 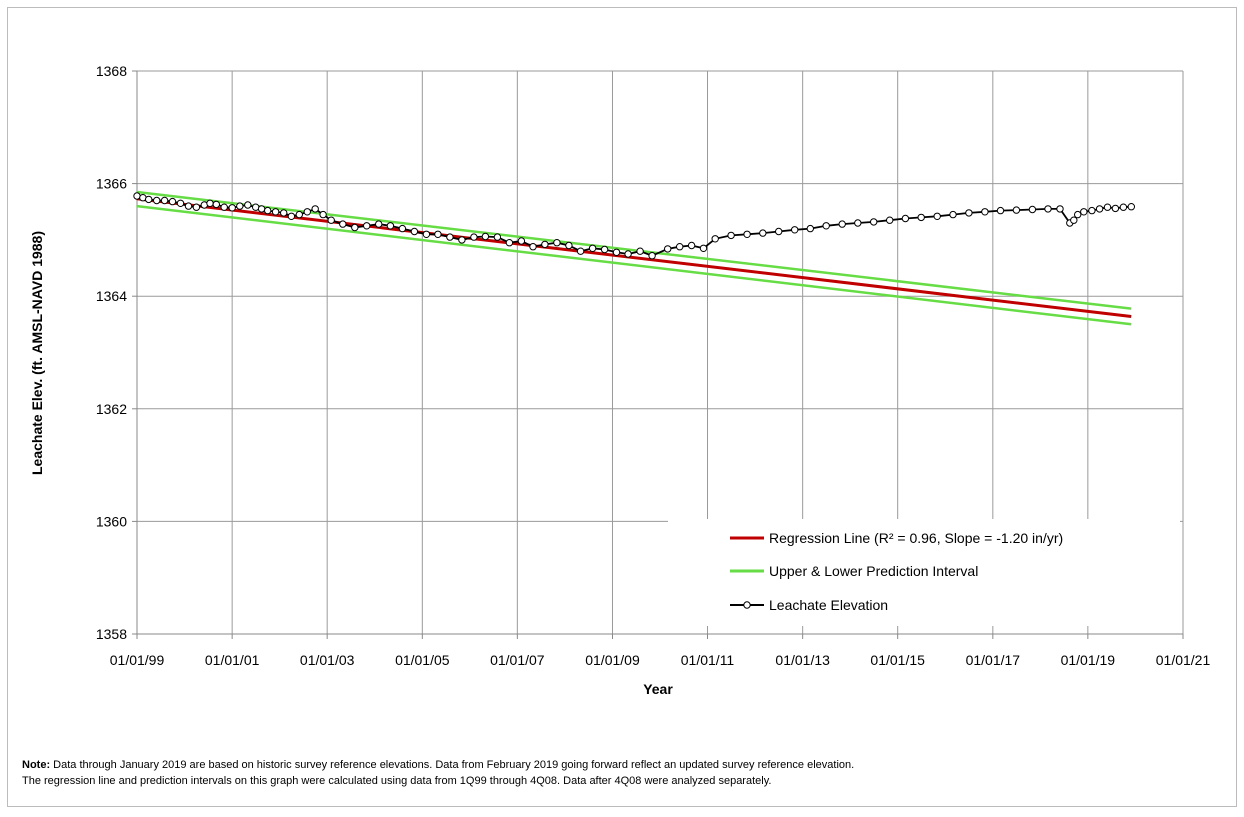 What do you see at coordinates (634, 226) in the screenshot?
I see `leachate-elevation-line` at bounding box center [634, 226].